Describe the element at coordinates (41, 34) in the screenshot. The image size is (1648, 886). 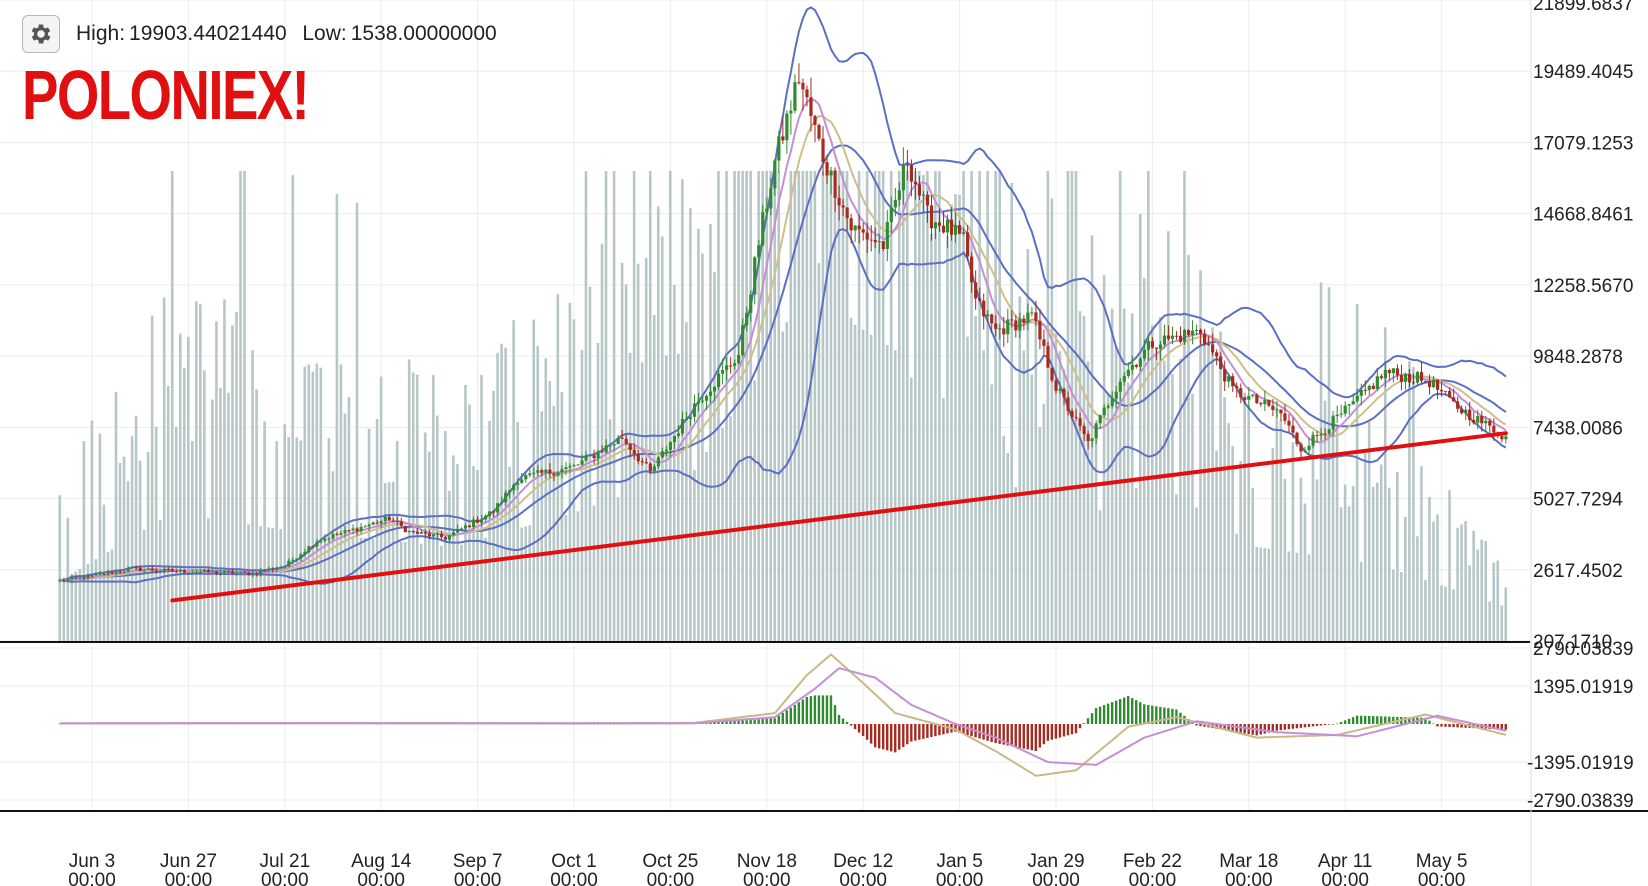
I see `settings-button` at that location.